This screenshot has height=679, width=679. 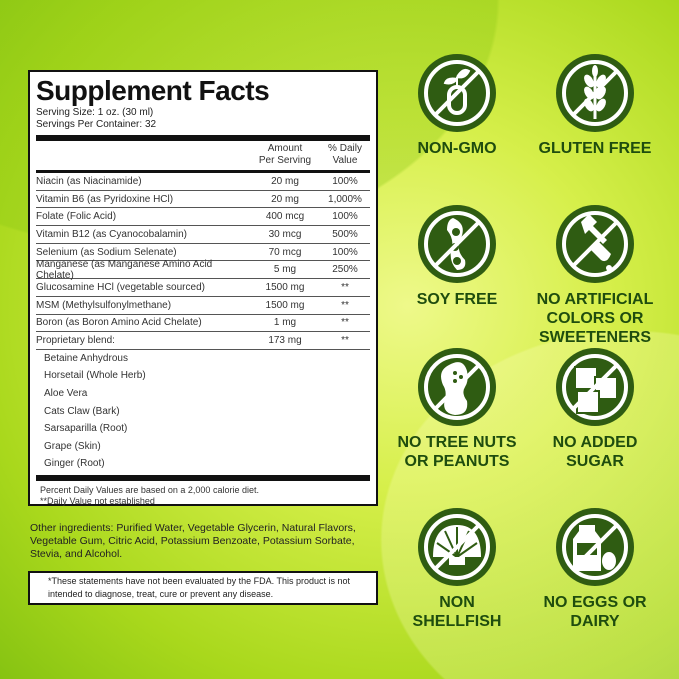 What do you see at coordinates (285, 270) in the screenshot?
I see `nutrient-amount: 5 mg` at bounding box center [285, 270].